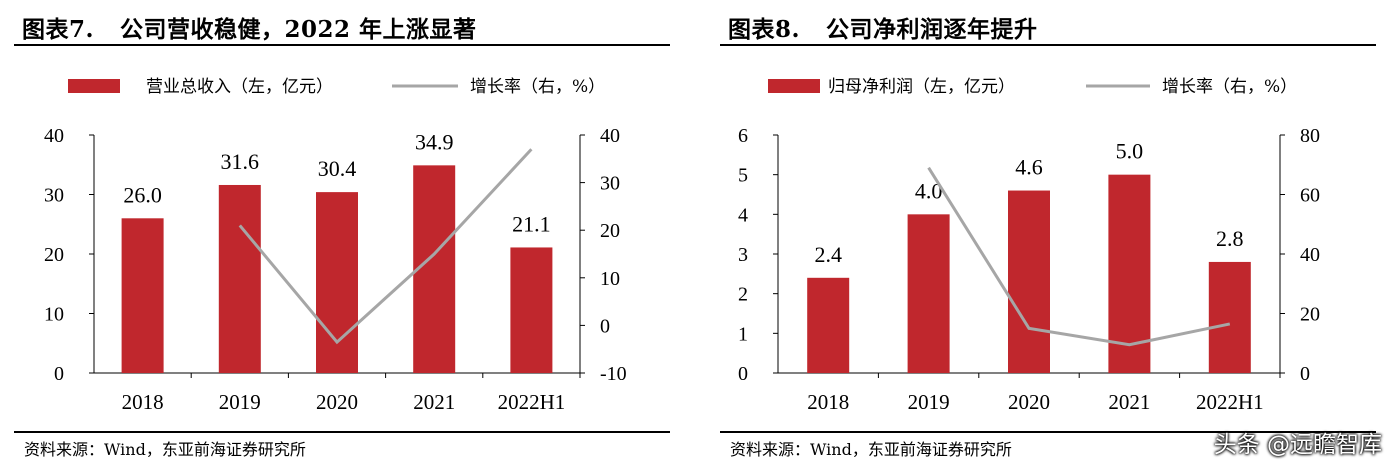  What do you see at coordinates (1310, 196) in the screenshot?
I see `right-tick-label: 60` at bounding box center [1310, 196].